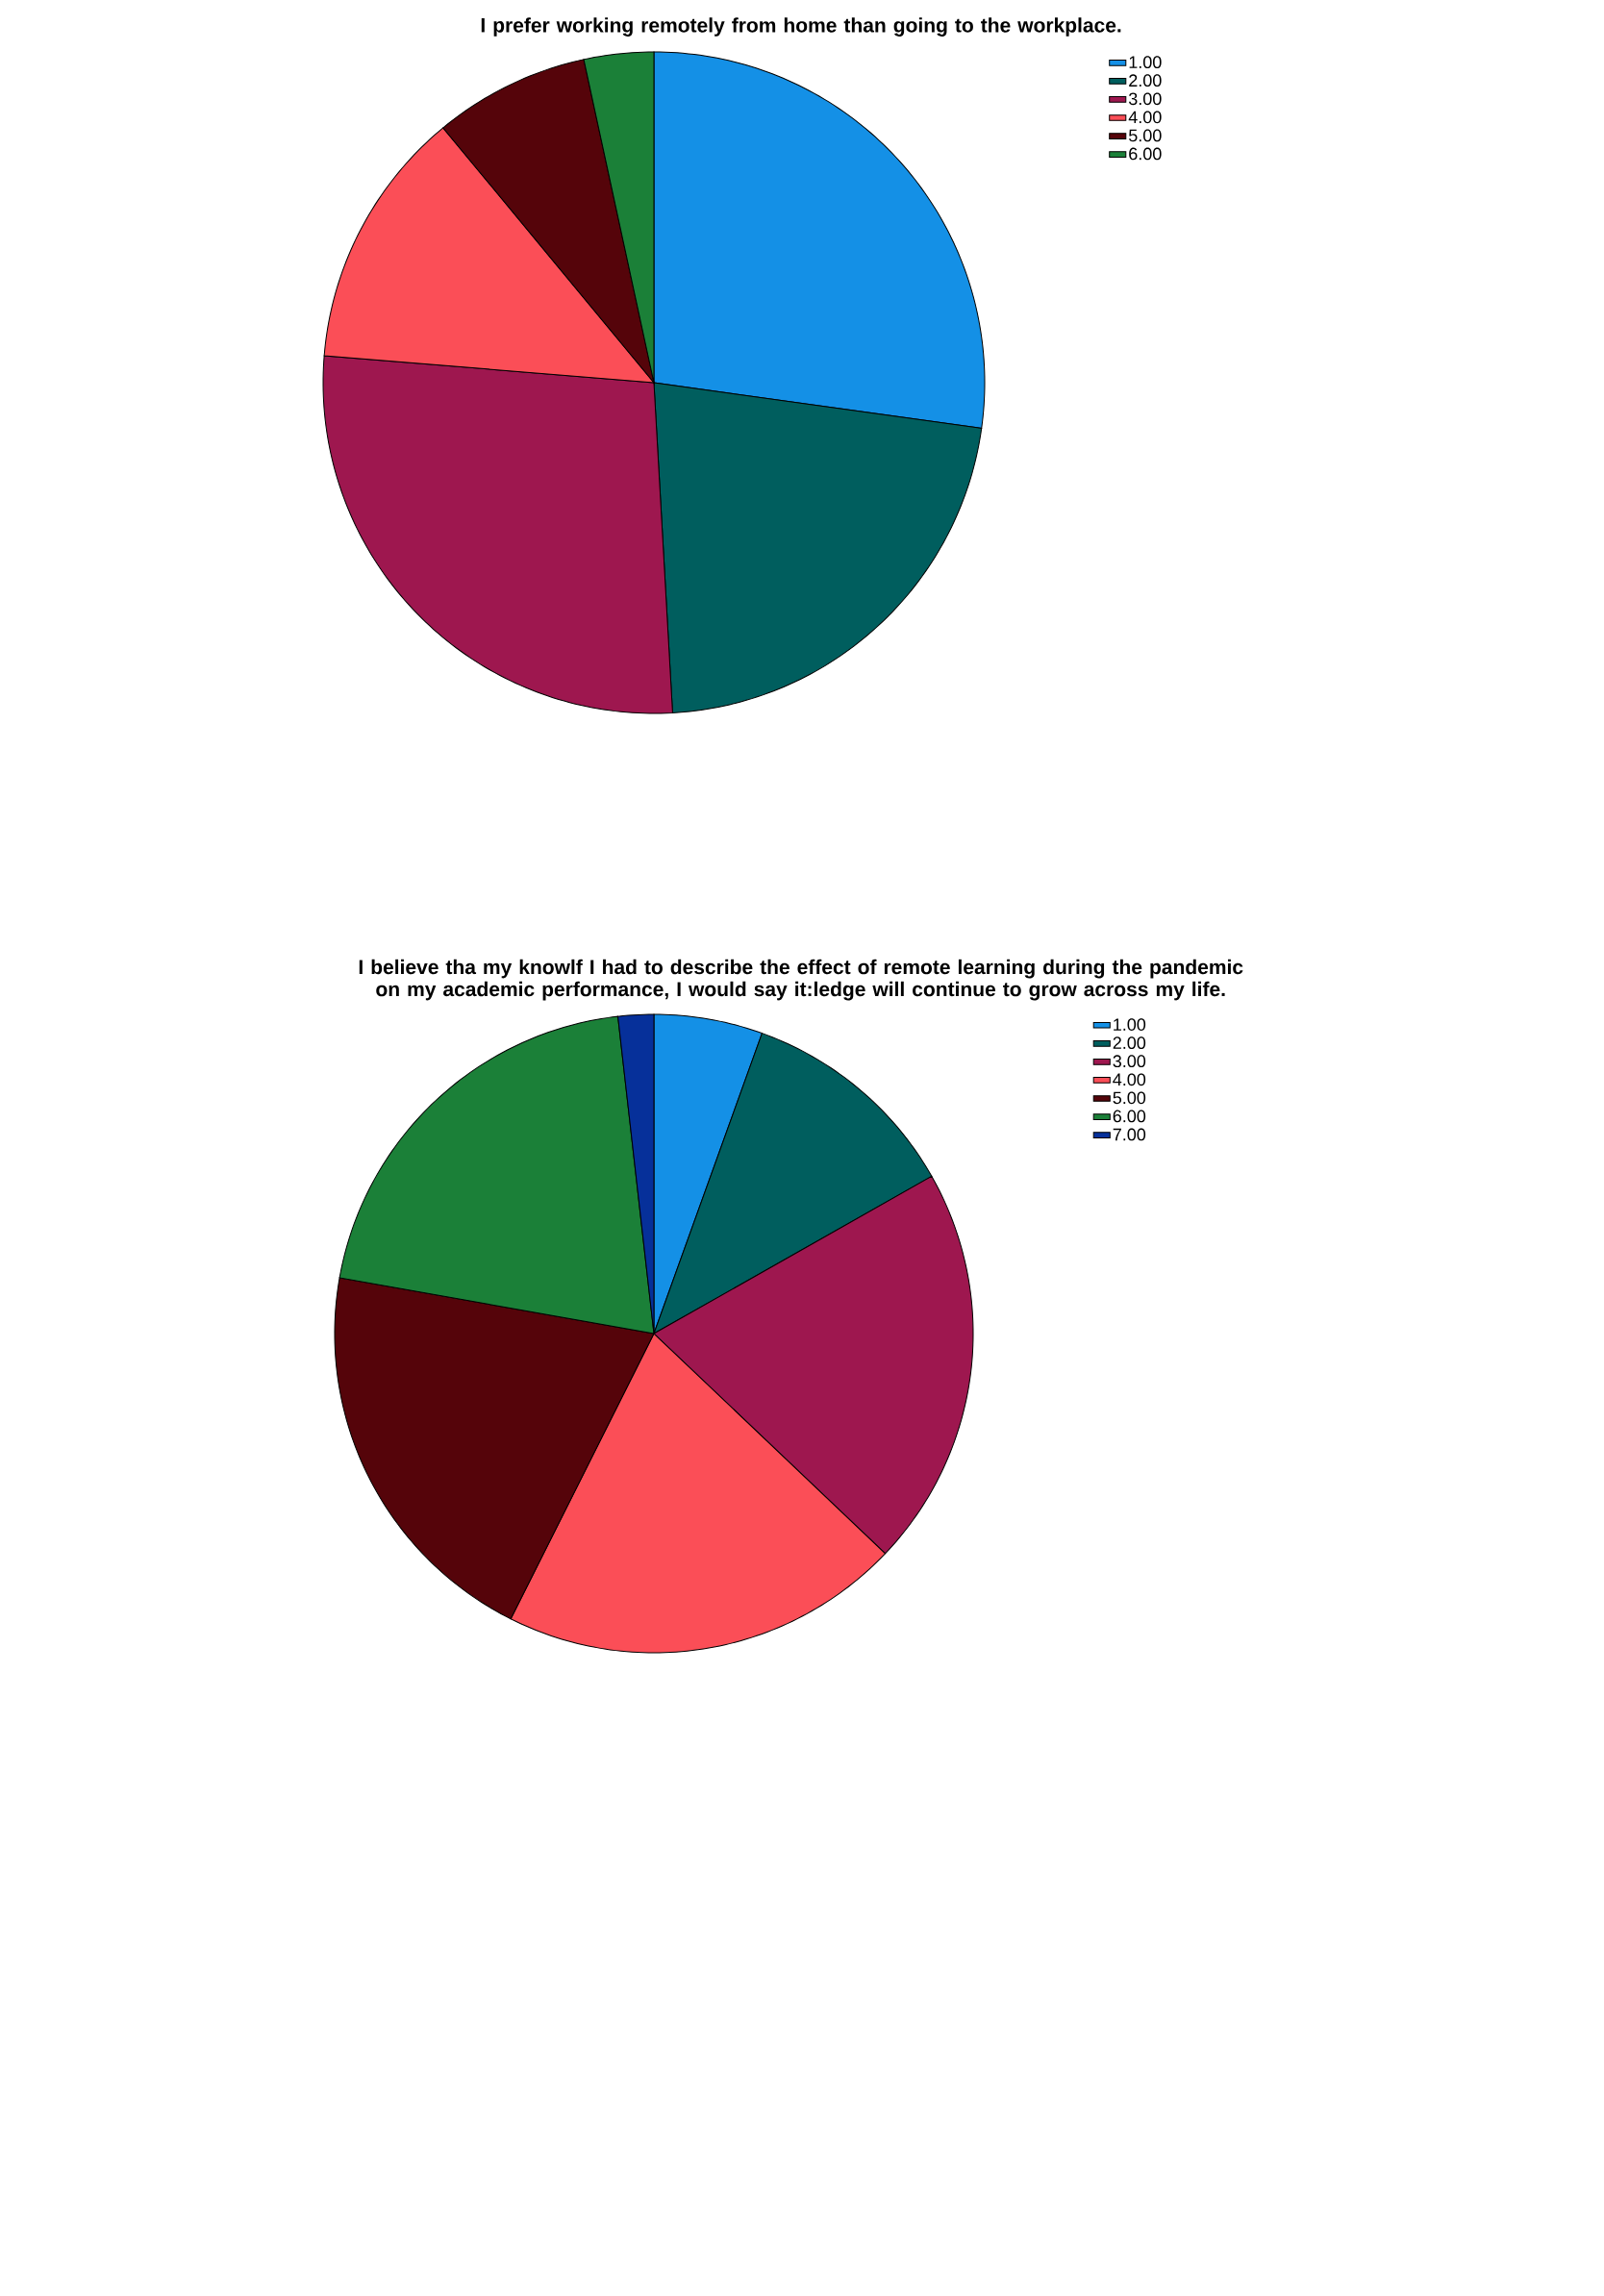 This screenshot has width=1604, height=2296. Describe the element at coordinates (1129, 1134) in the screenshot. I see `legend-label: 7.00` at that location.